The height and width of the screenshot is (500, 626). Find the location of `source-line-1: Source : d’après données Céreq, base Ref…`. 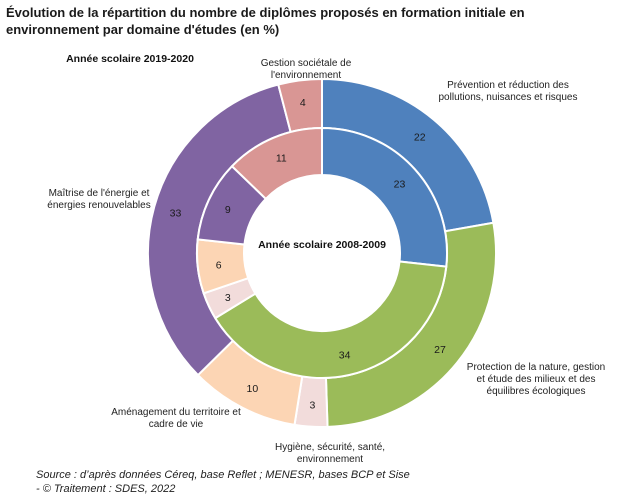

source-line-1: Source : d’après données Céreq, base Ref… is located at coordinates (223, 475).